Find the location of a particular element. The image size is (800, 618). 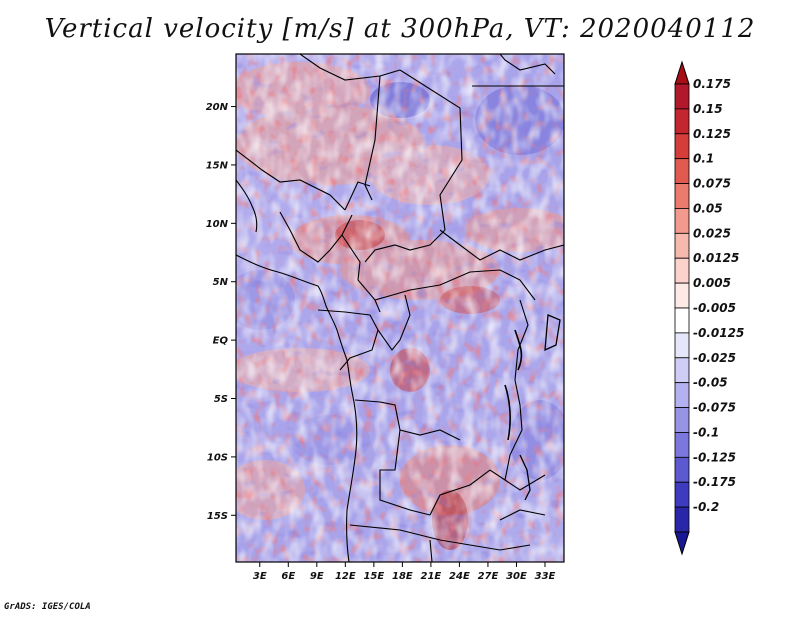

lat-tick-label: 15S is located at coordinates (217, 516).